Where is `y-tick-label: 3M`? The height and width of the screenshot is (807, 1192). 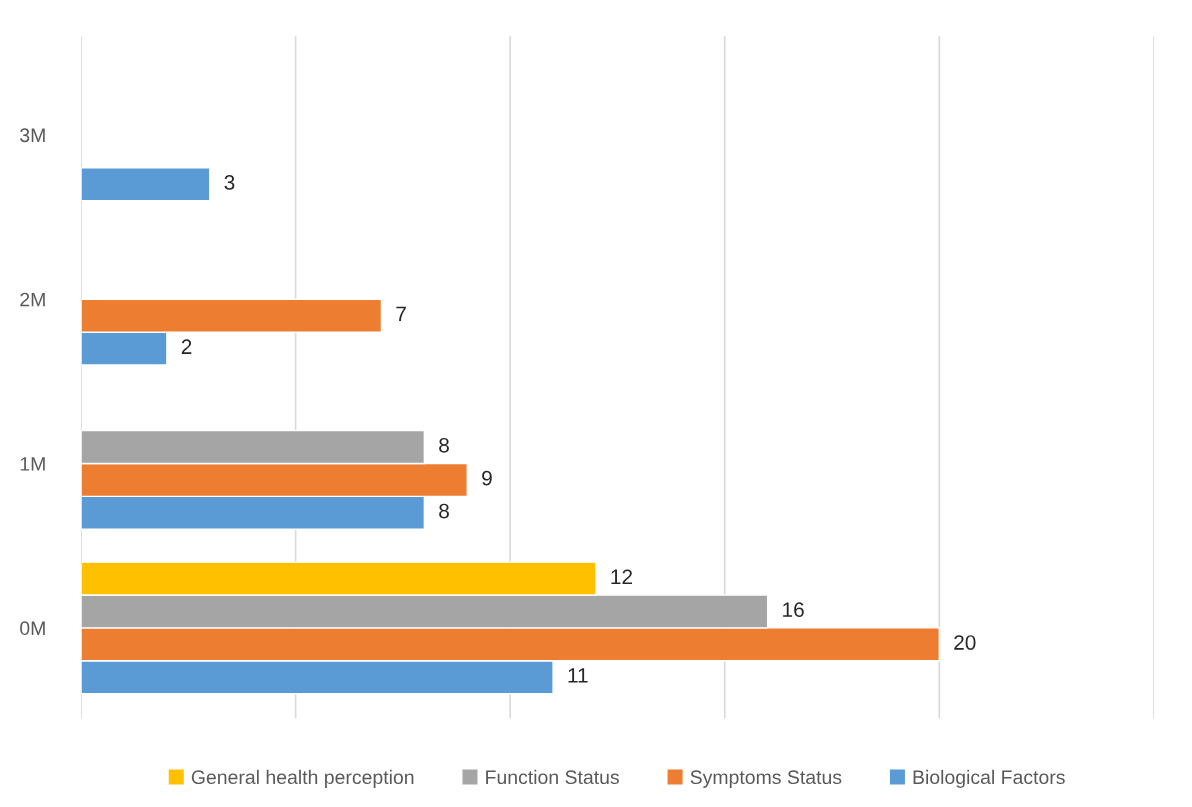
y-tick-label: 3M is located at coordinates (32, 135).